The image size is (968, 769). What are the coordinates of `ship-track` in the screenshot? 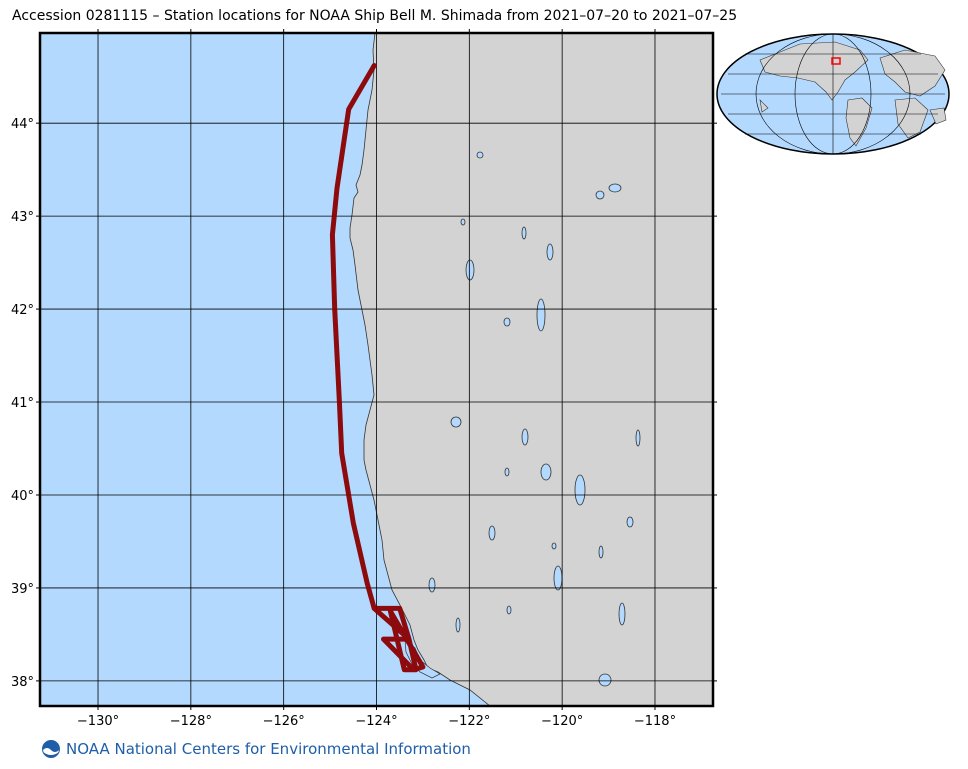 It's located at (377, 368).